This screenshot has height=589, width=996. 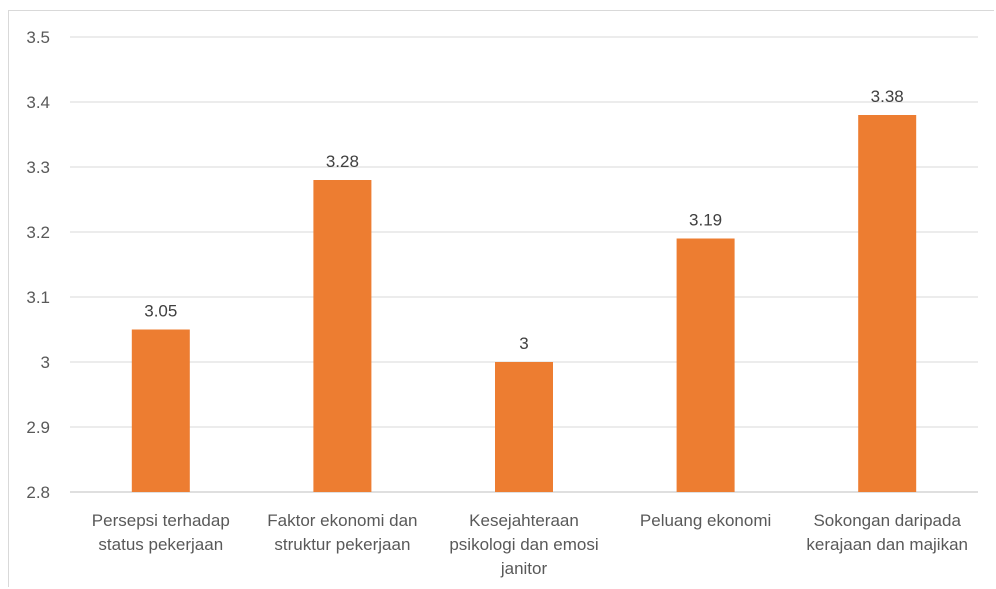 I want to click on category-label-line: janitor, so click(x=524, y=568).